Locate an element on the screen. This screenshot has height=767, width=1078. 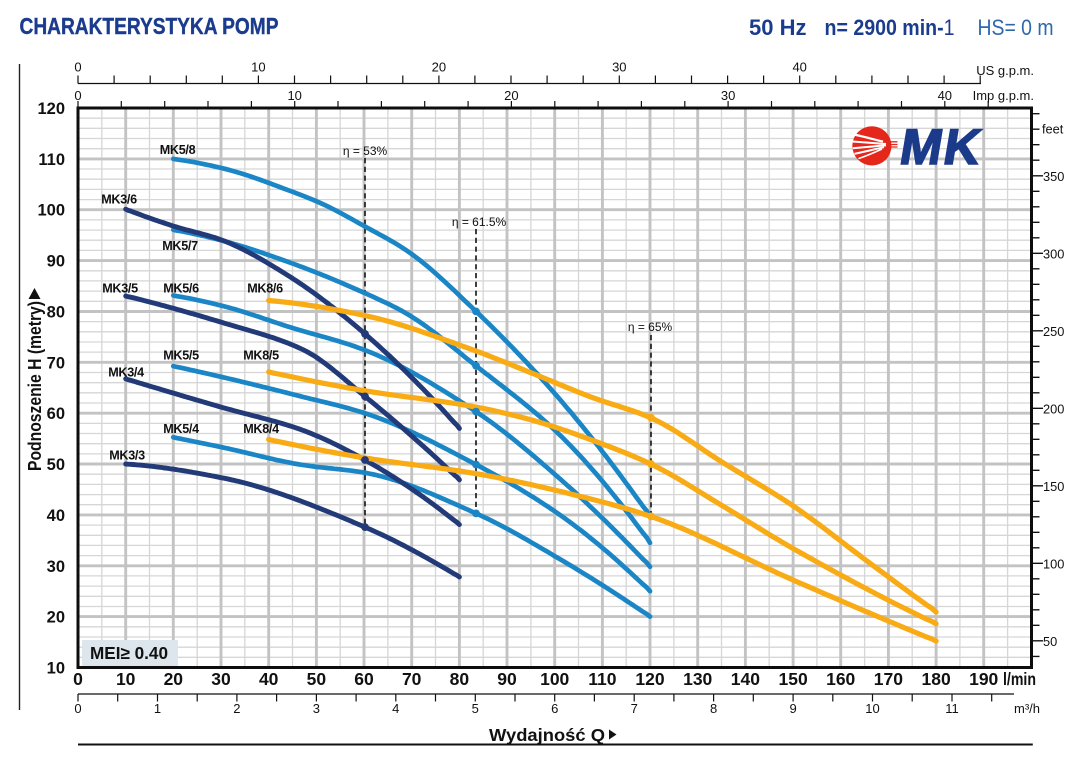
svg-text: 8 is located at coordinates (713, 708).